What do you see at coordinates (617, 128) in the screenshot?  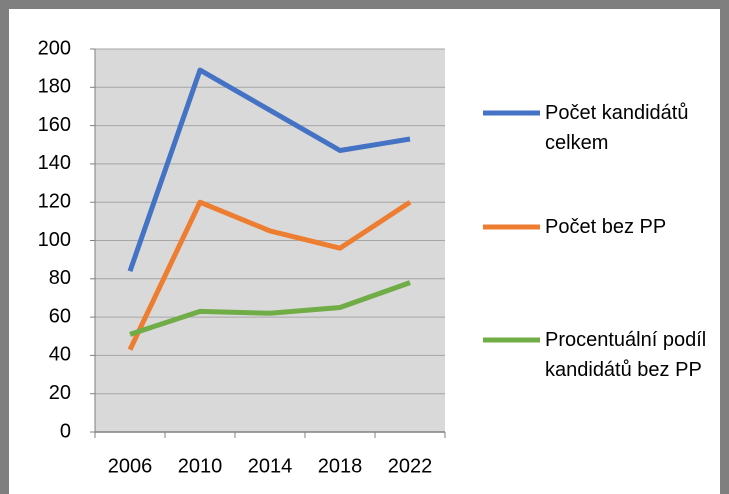 I see `legend-label: Počet kandidátů celkem` at bounding box center [617, 128].